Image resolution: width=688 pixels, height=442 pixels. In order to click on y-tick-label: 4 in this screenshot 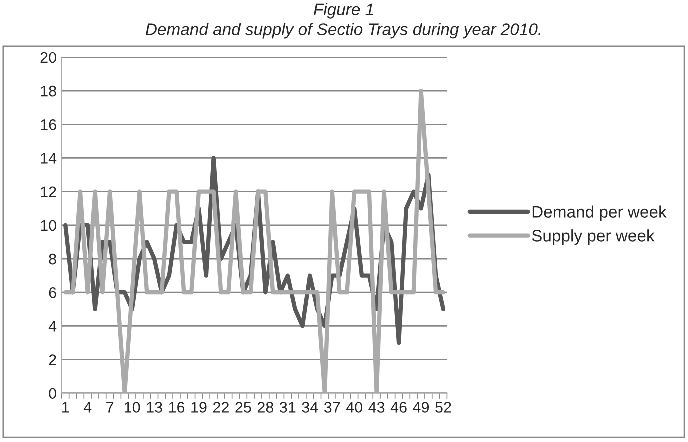, I will do `click(52, 326)`.